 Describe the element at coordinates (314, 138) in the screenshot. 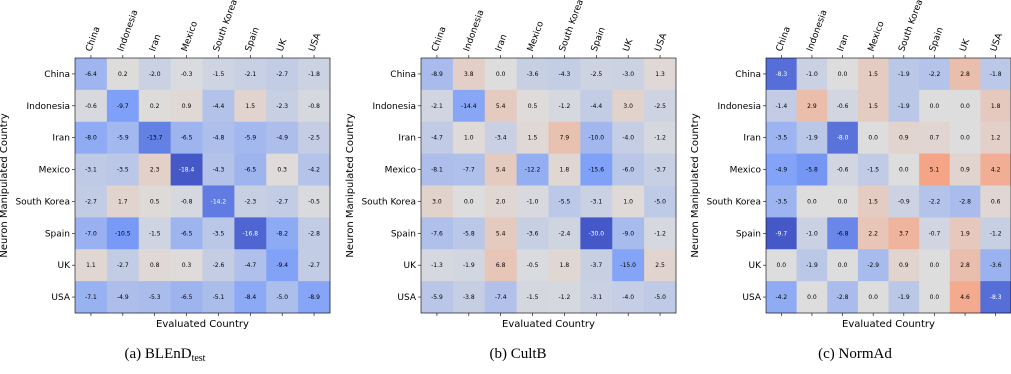

I see `cell-value-label: -2.5` at that location.